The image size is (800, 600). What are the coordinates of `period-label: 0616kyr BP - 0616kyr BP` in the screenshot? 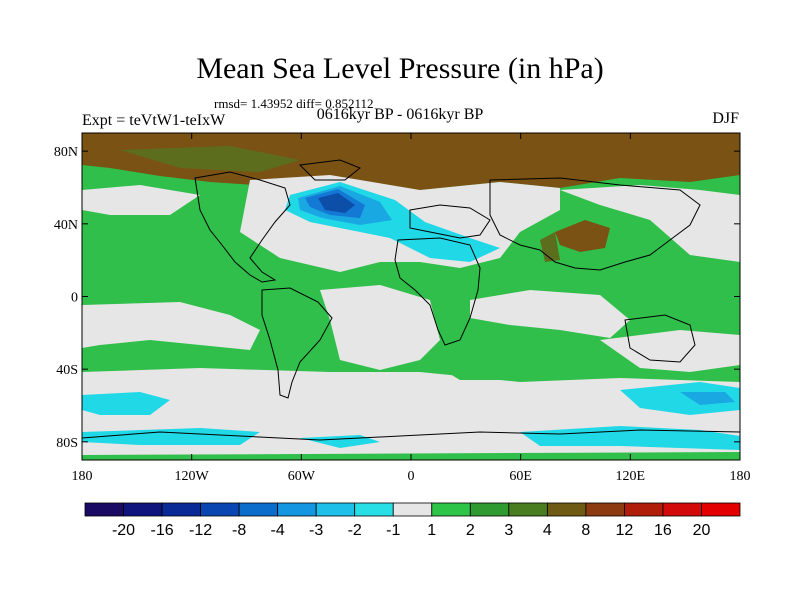 It's located at (400, 114).